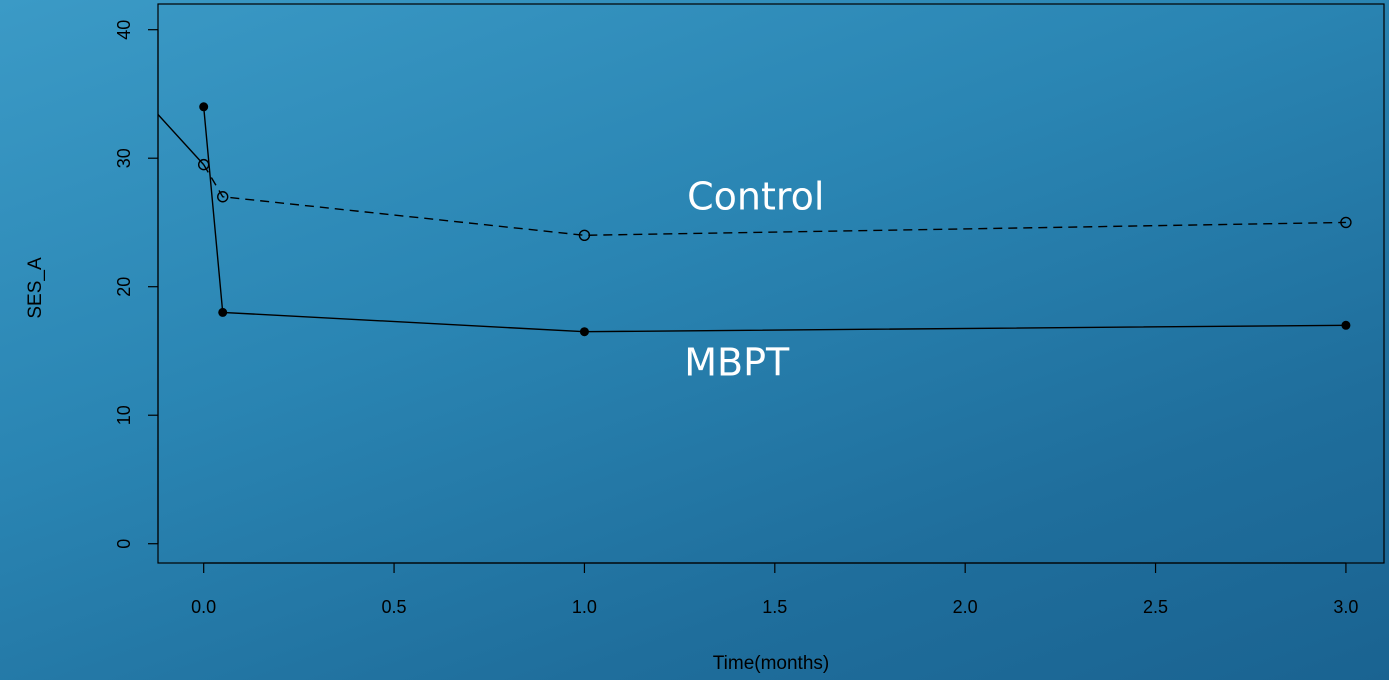 The image size is (1389, 680). I want to click on annotation-layer: Control MBPT, so click(754, 280).